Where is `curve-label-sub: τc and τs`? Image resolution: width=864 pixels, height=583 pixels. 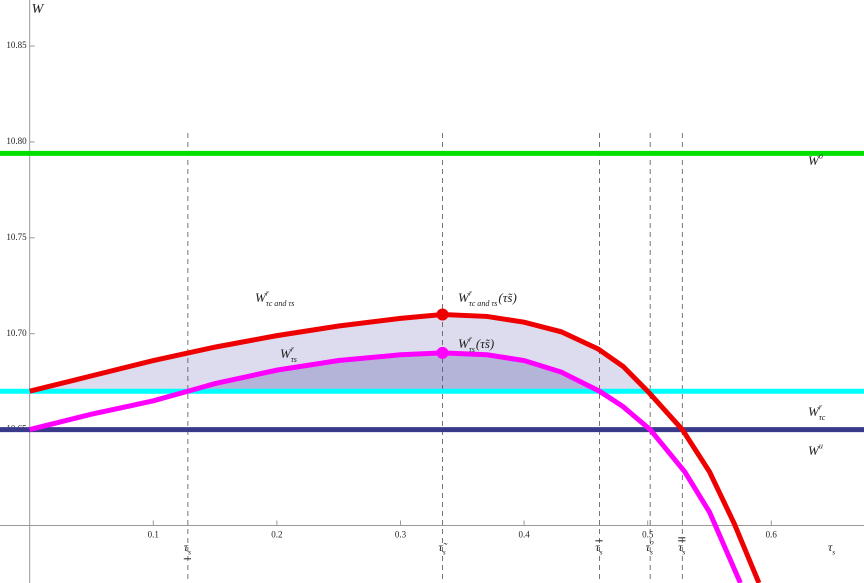 curve-label-sub: τc and τs is located at coordinates (280, 303).